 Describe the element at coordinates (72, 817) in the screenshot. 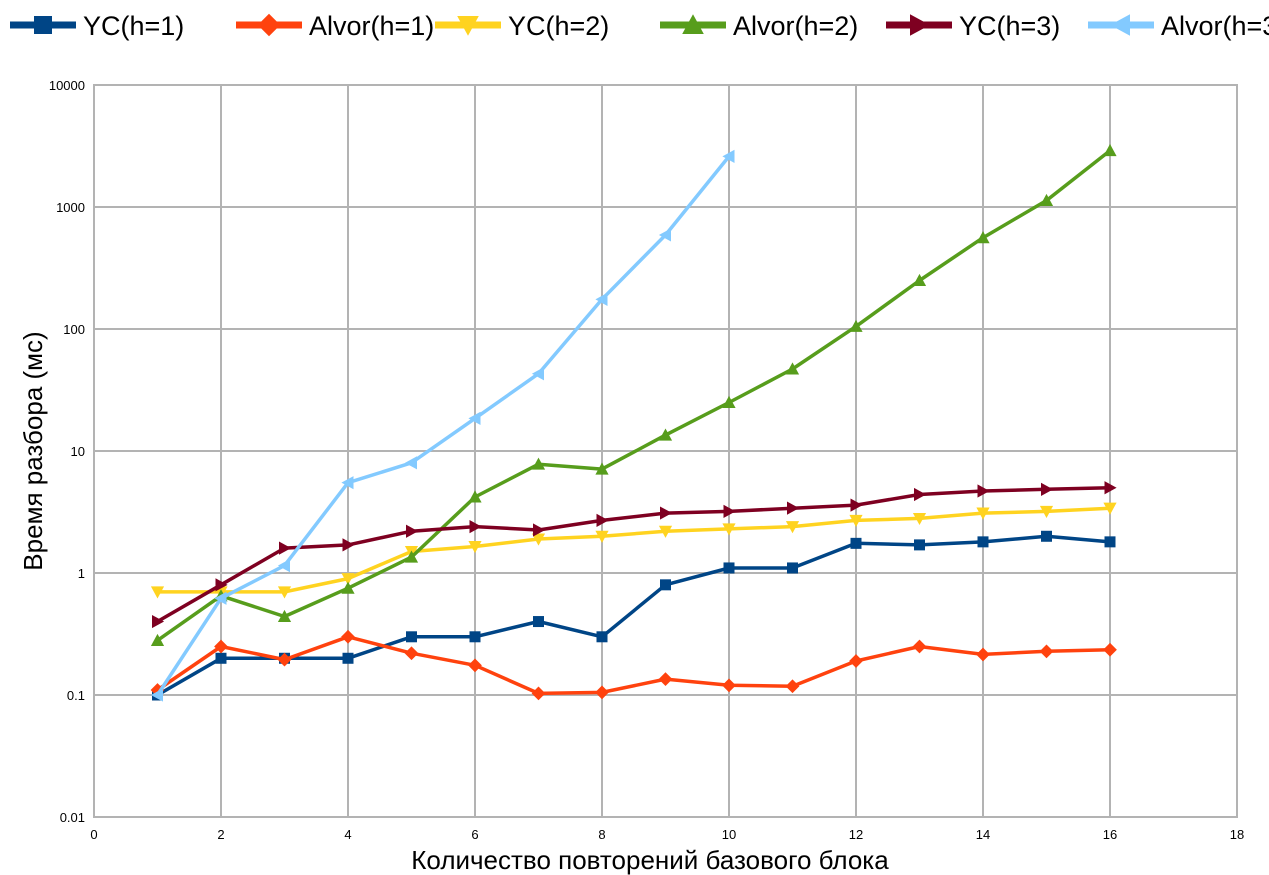

I see `y-tick-label: 0.01` at that location.